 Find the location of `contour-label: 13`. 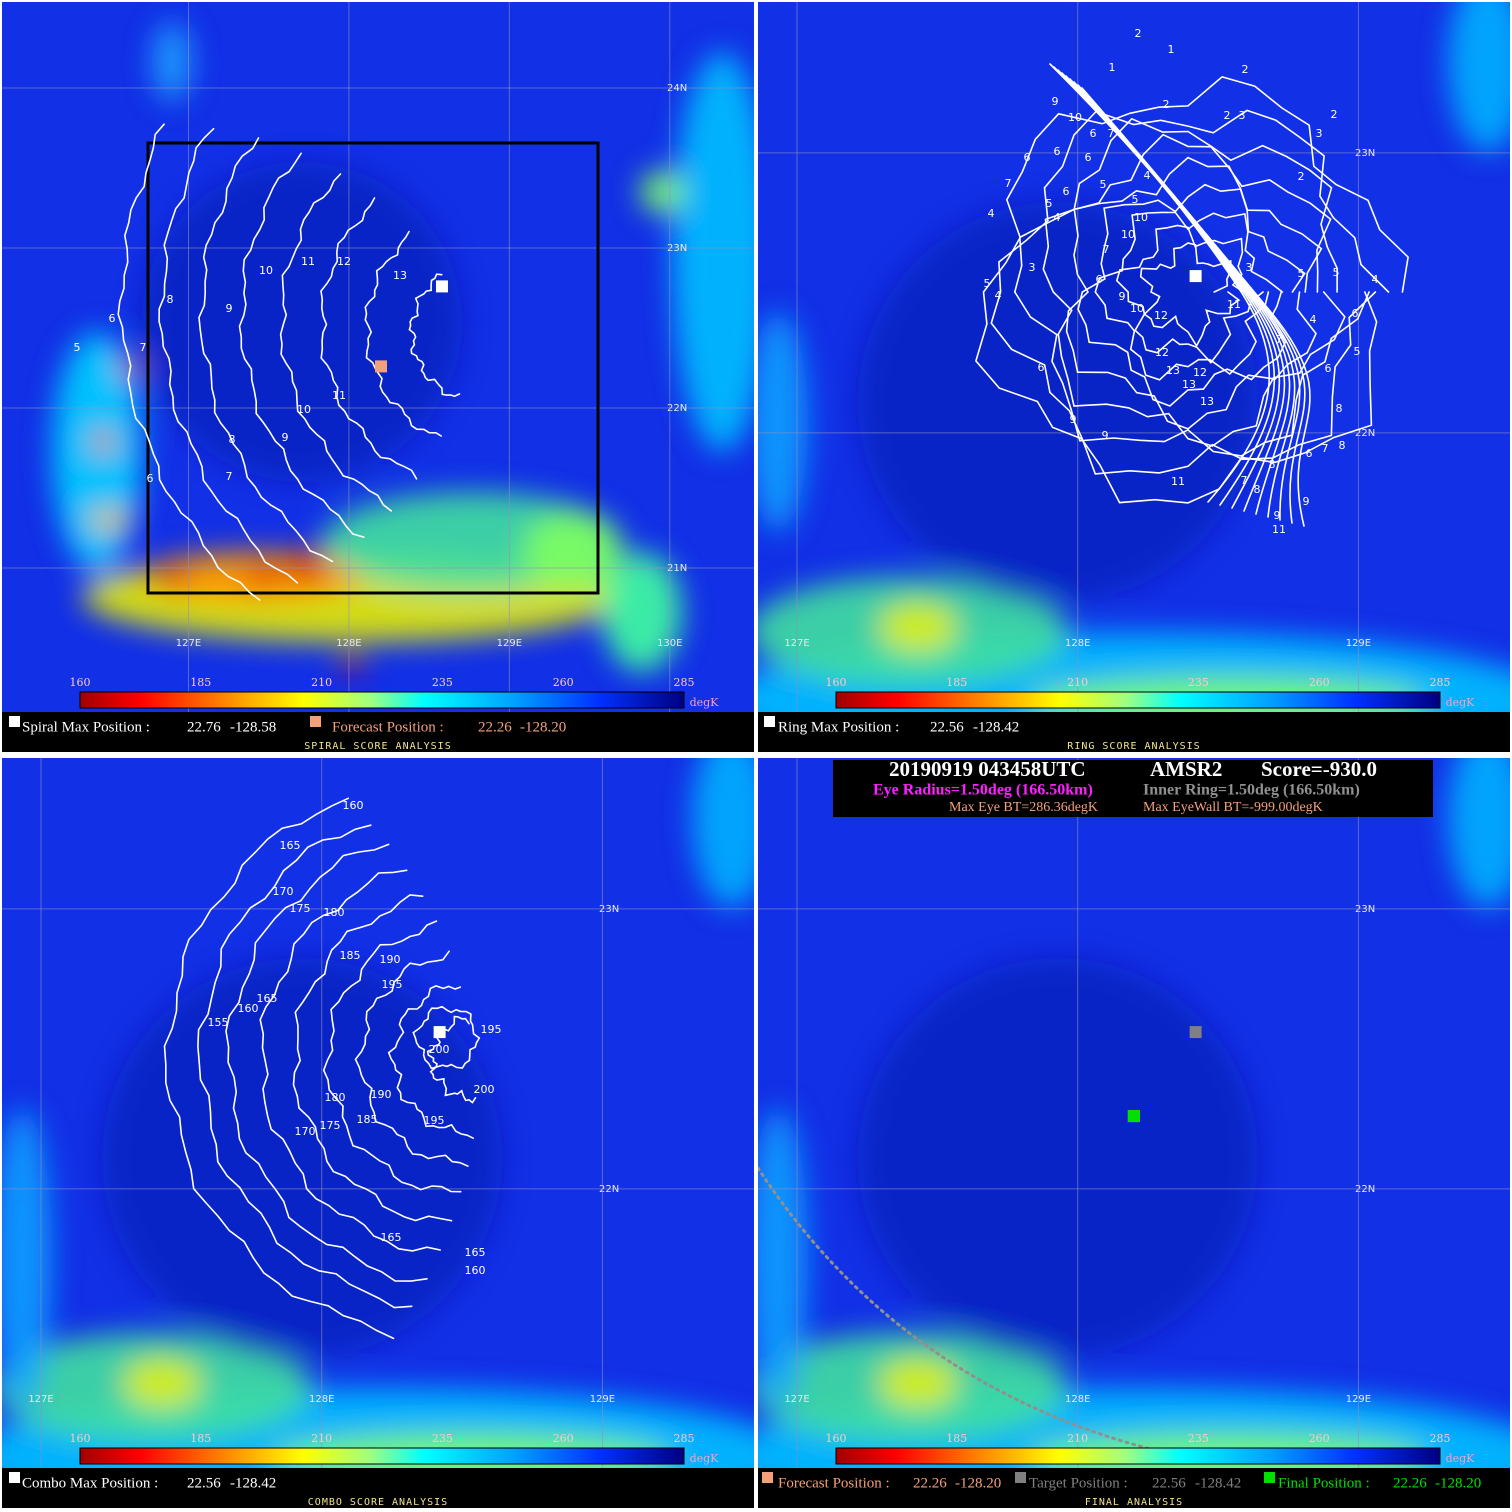

contour-label: 13 is located at coordinates (1207, 401).